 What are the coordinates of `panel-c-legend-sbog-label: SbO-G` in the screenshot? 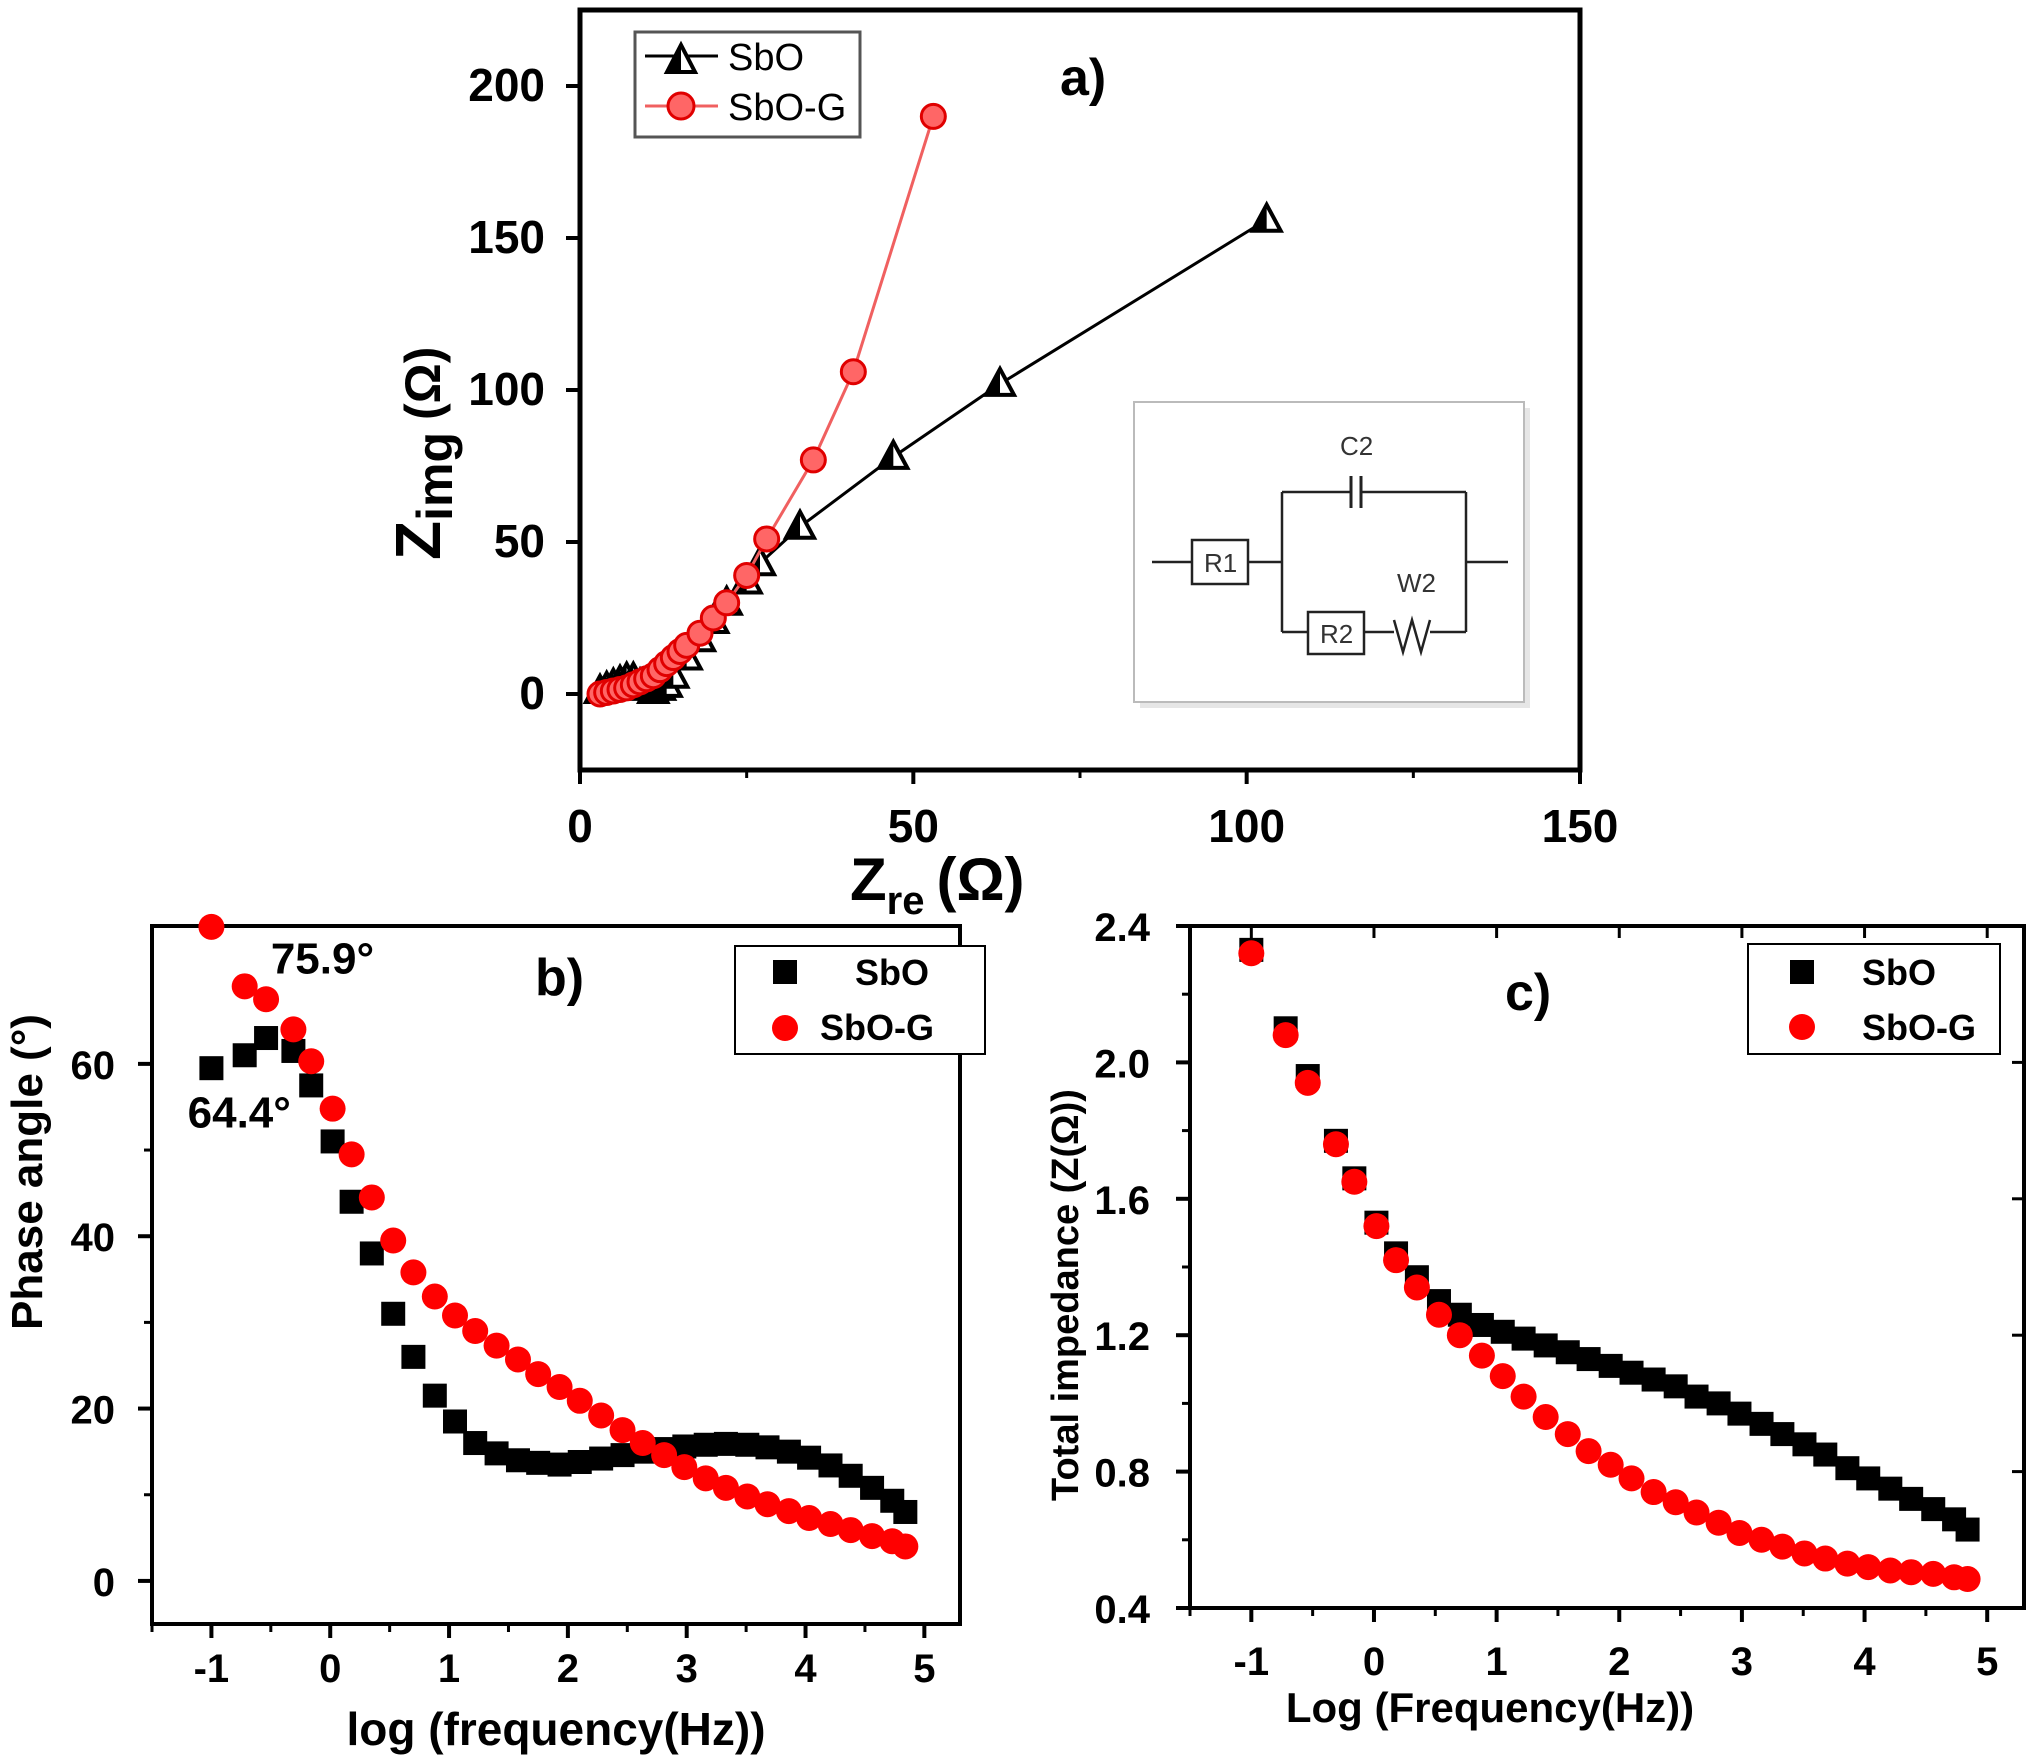 It's located at (1919, 1027).